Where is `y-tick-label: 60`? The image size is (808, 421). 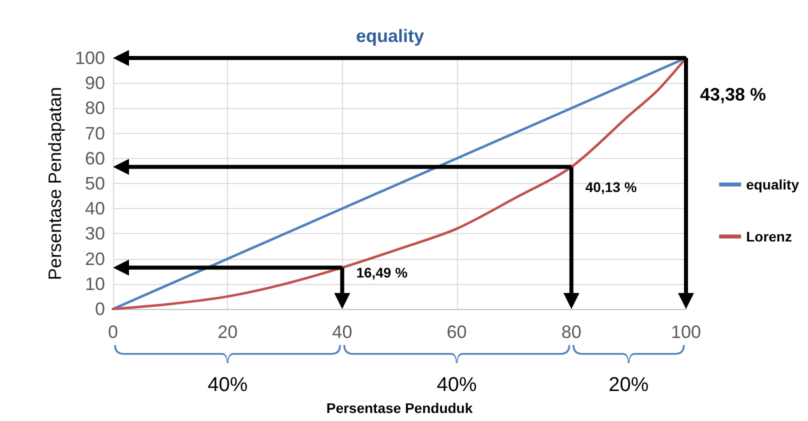 y-tick-label: 60 is located at coordinates (94, 158).